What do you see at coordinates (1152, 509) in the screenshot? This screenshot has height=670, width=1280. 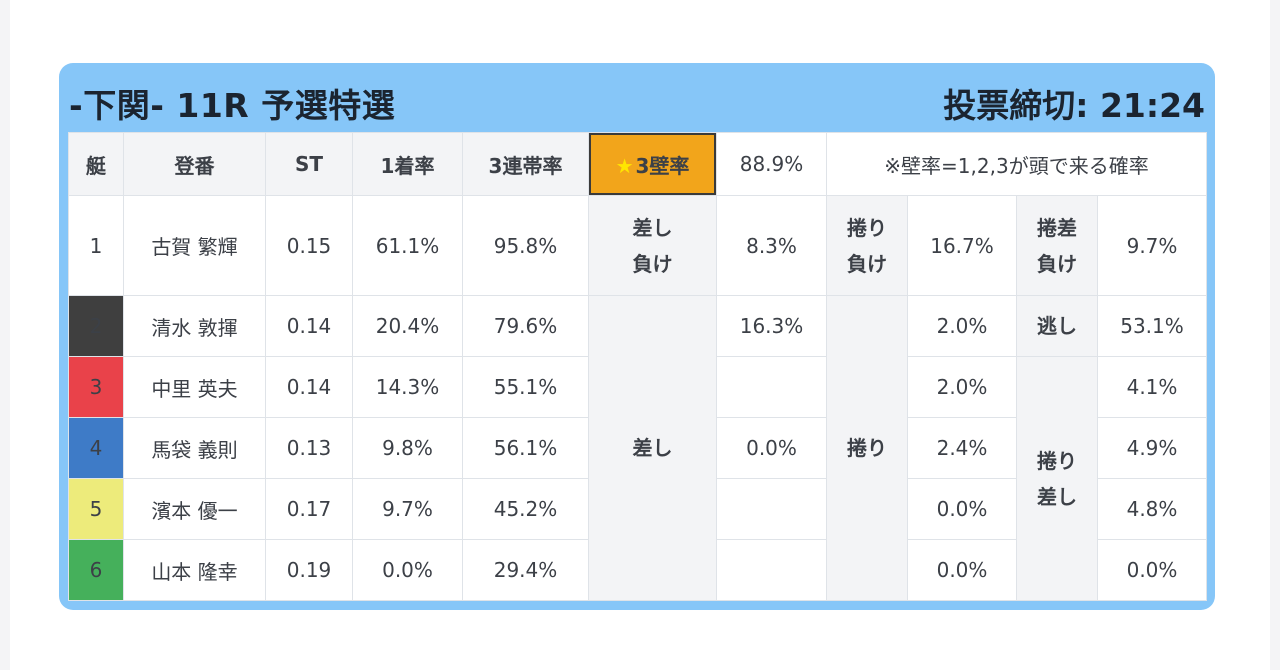 I see `makurisashi-value: 4.8%` at bounding box center [1152, 509].